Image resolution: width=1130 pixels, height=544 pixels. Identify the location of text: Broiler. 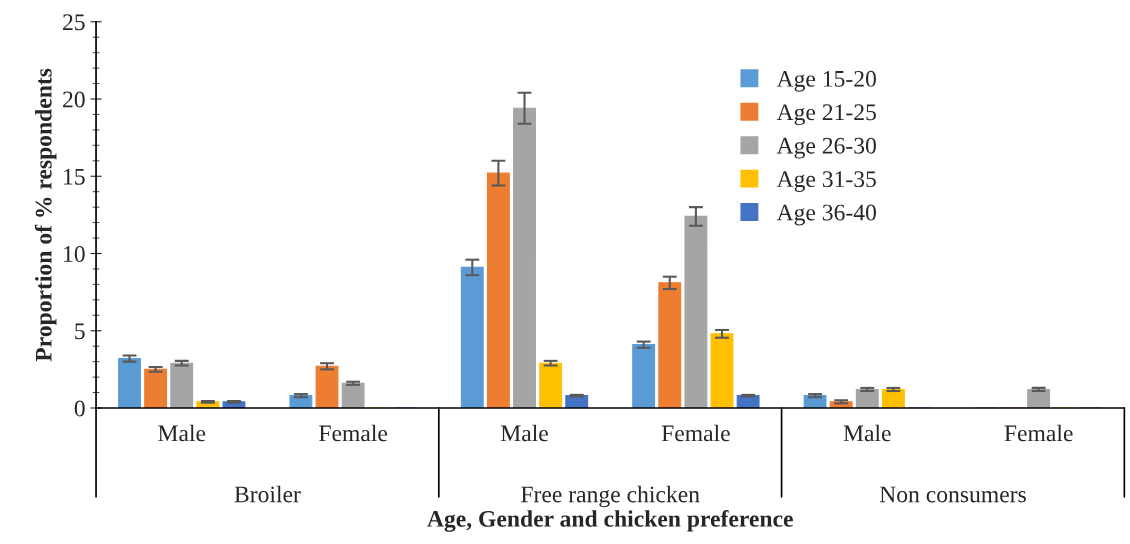
(267, 494).